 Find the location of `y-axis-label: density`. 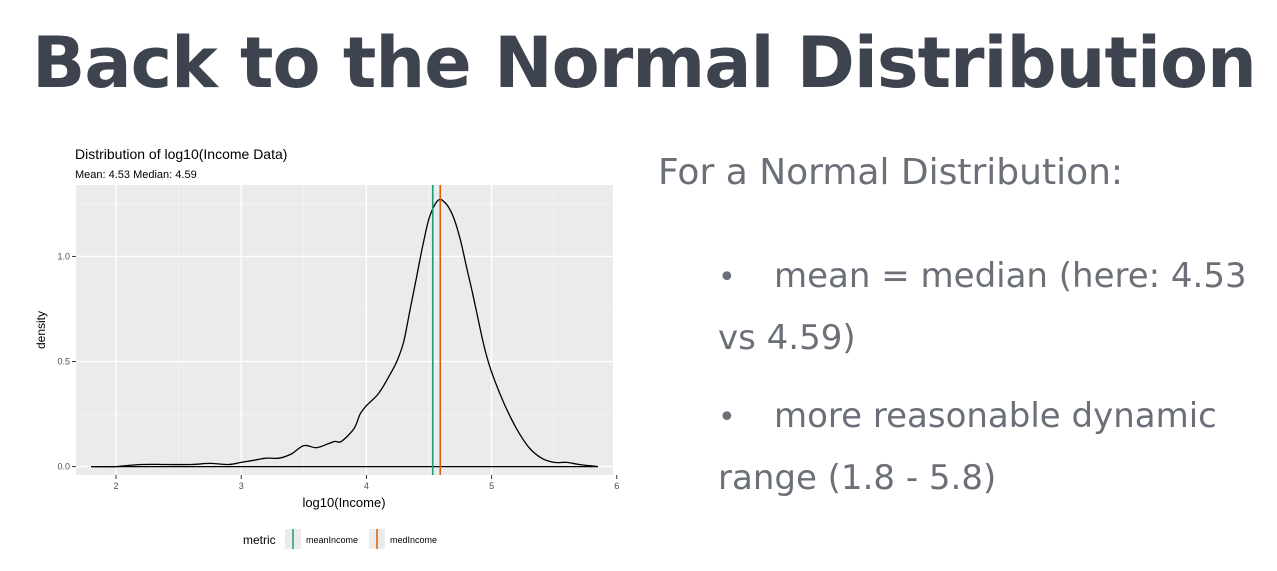

y-axis-label: density is located at coordinates (41, 330).